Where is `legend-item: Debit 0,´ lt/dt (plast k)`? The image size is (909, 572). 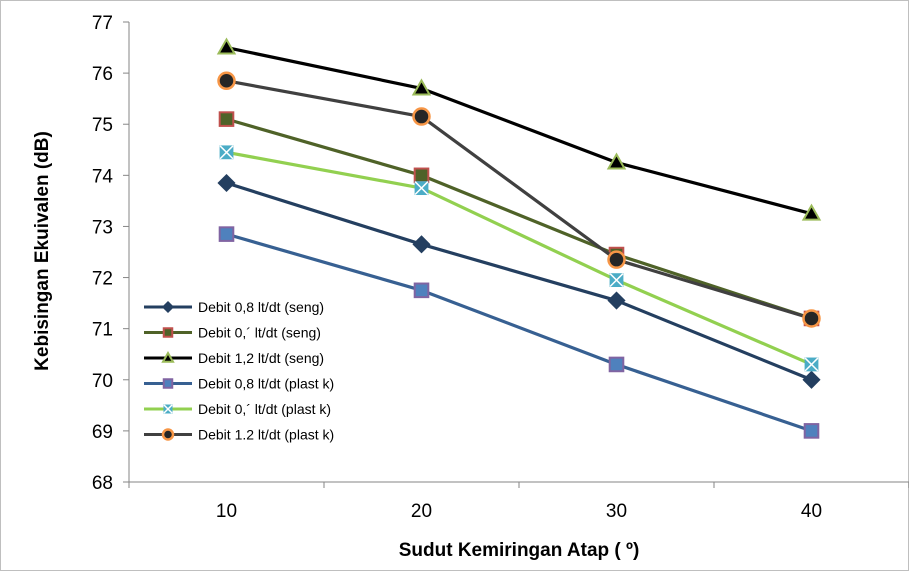 legend-item: Debit 0,´ lt/dt (plast k) is located at coordinates (237, 409).